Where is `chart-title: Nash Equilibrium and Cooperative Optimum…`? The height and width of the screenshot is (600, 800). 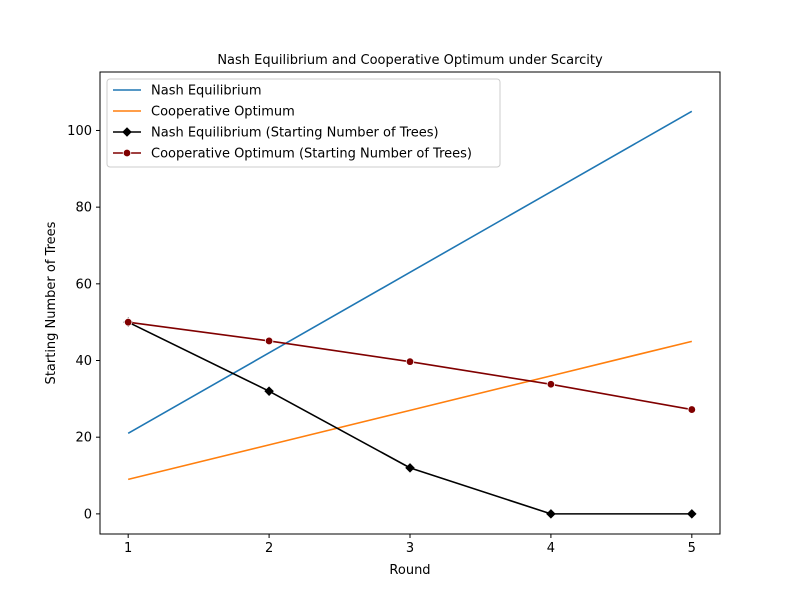 chart-title: Nash Equilibrium and Cooperative Optimum… is located at coordinates (410, 60).